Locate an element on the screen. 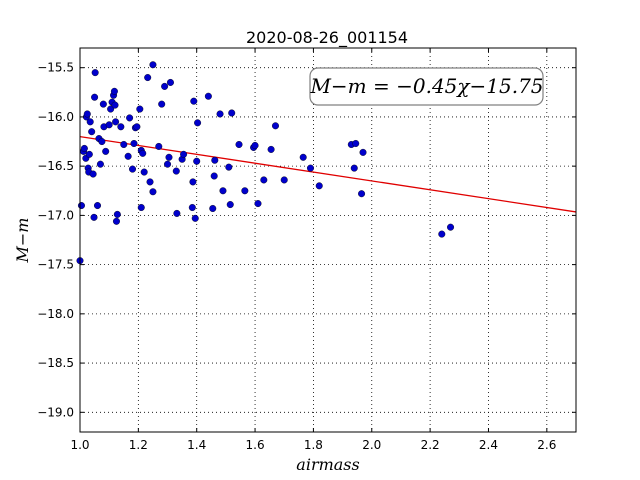  x-tick-label: 1.2 is located at coordinates (138, 445).